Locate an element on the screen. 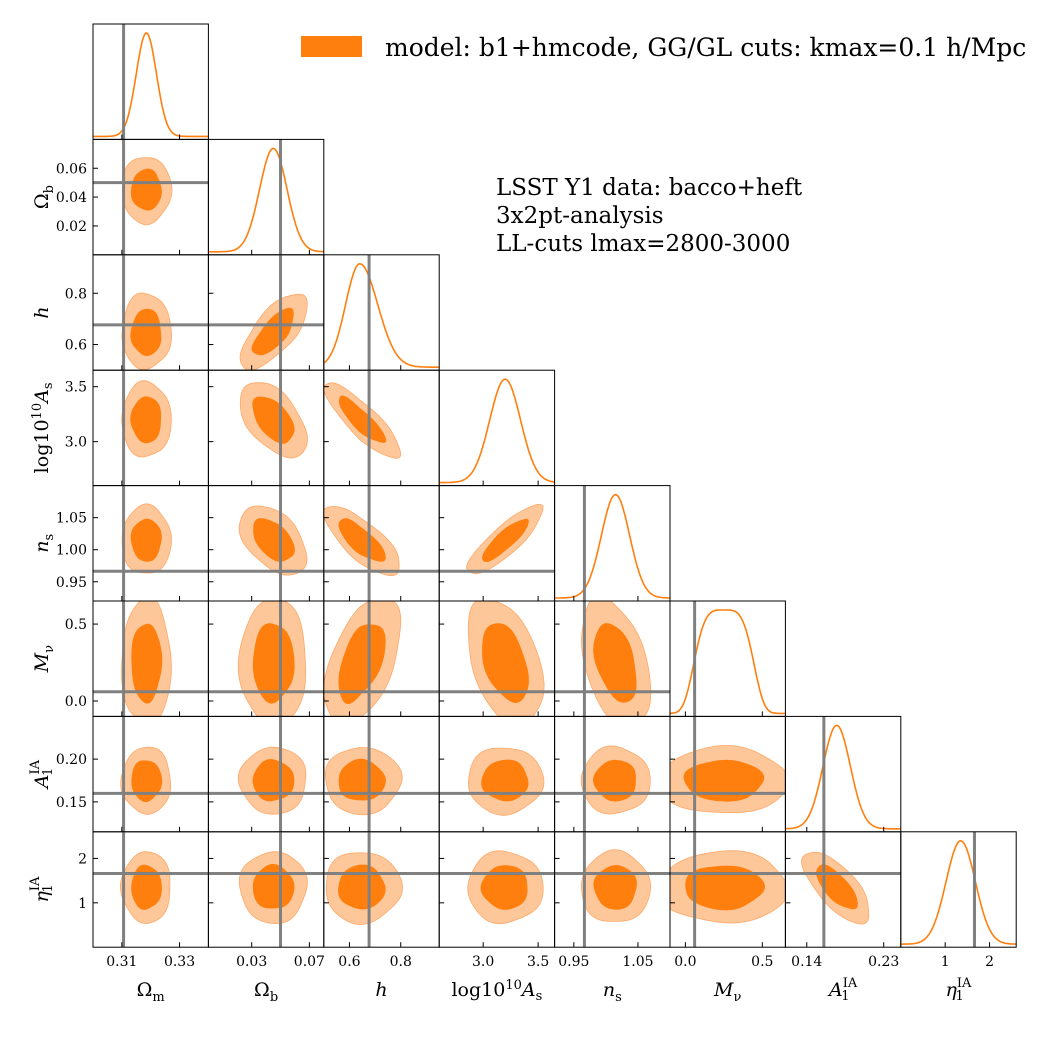 The width and height of the screenshot is (1040, 1040). panel-A1-Mnu is located at coordinates (727, 774).